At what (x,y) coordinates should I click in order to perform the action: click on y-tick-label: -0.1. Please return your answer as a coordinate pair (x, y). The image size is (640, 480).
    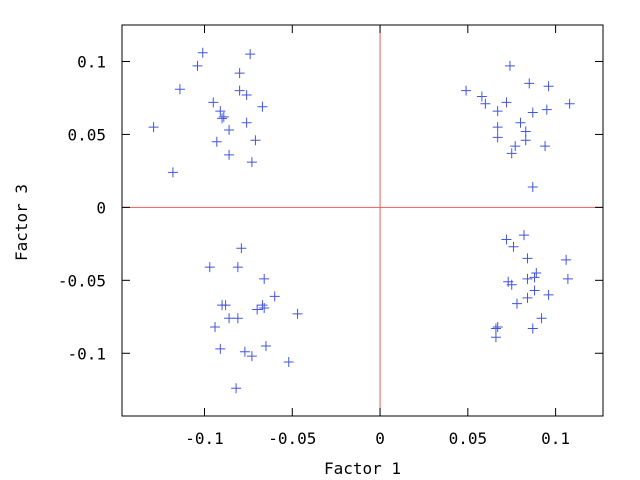
    Looking at the image, I should click on (86, 353).